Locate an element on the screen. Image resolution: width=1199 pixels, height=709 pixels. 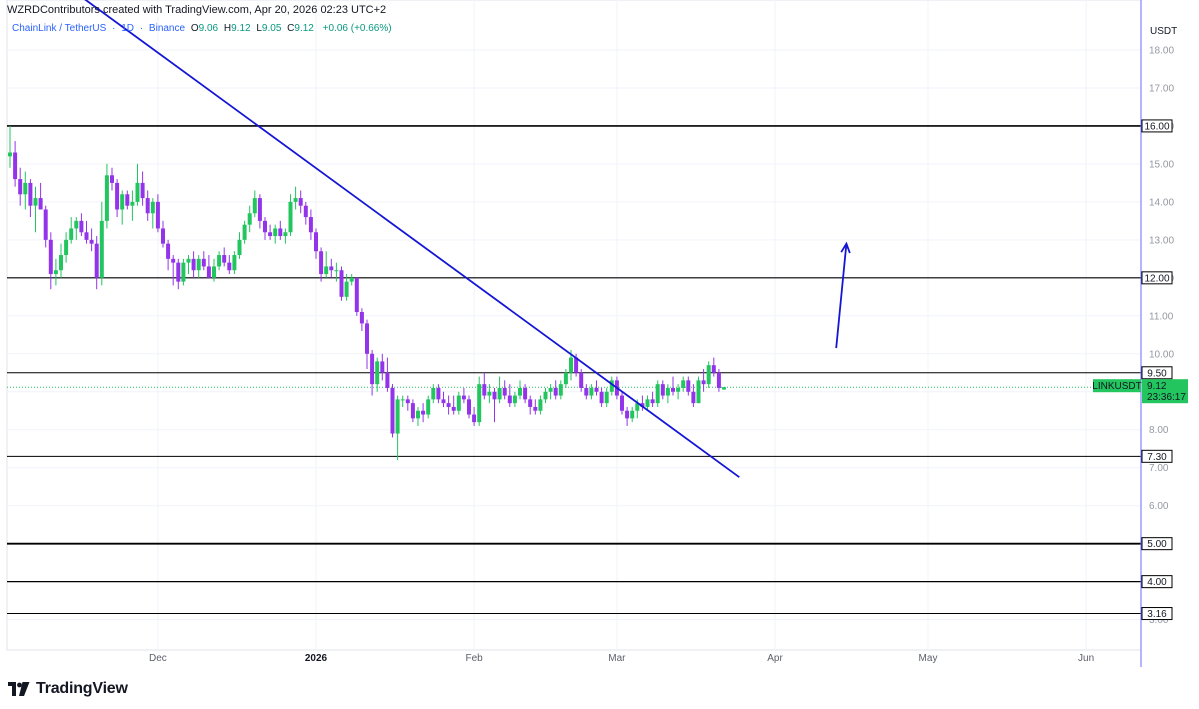
price-tick-label: 17.00 is located at coordinates (1161, 88).